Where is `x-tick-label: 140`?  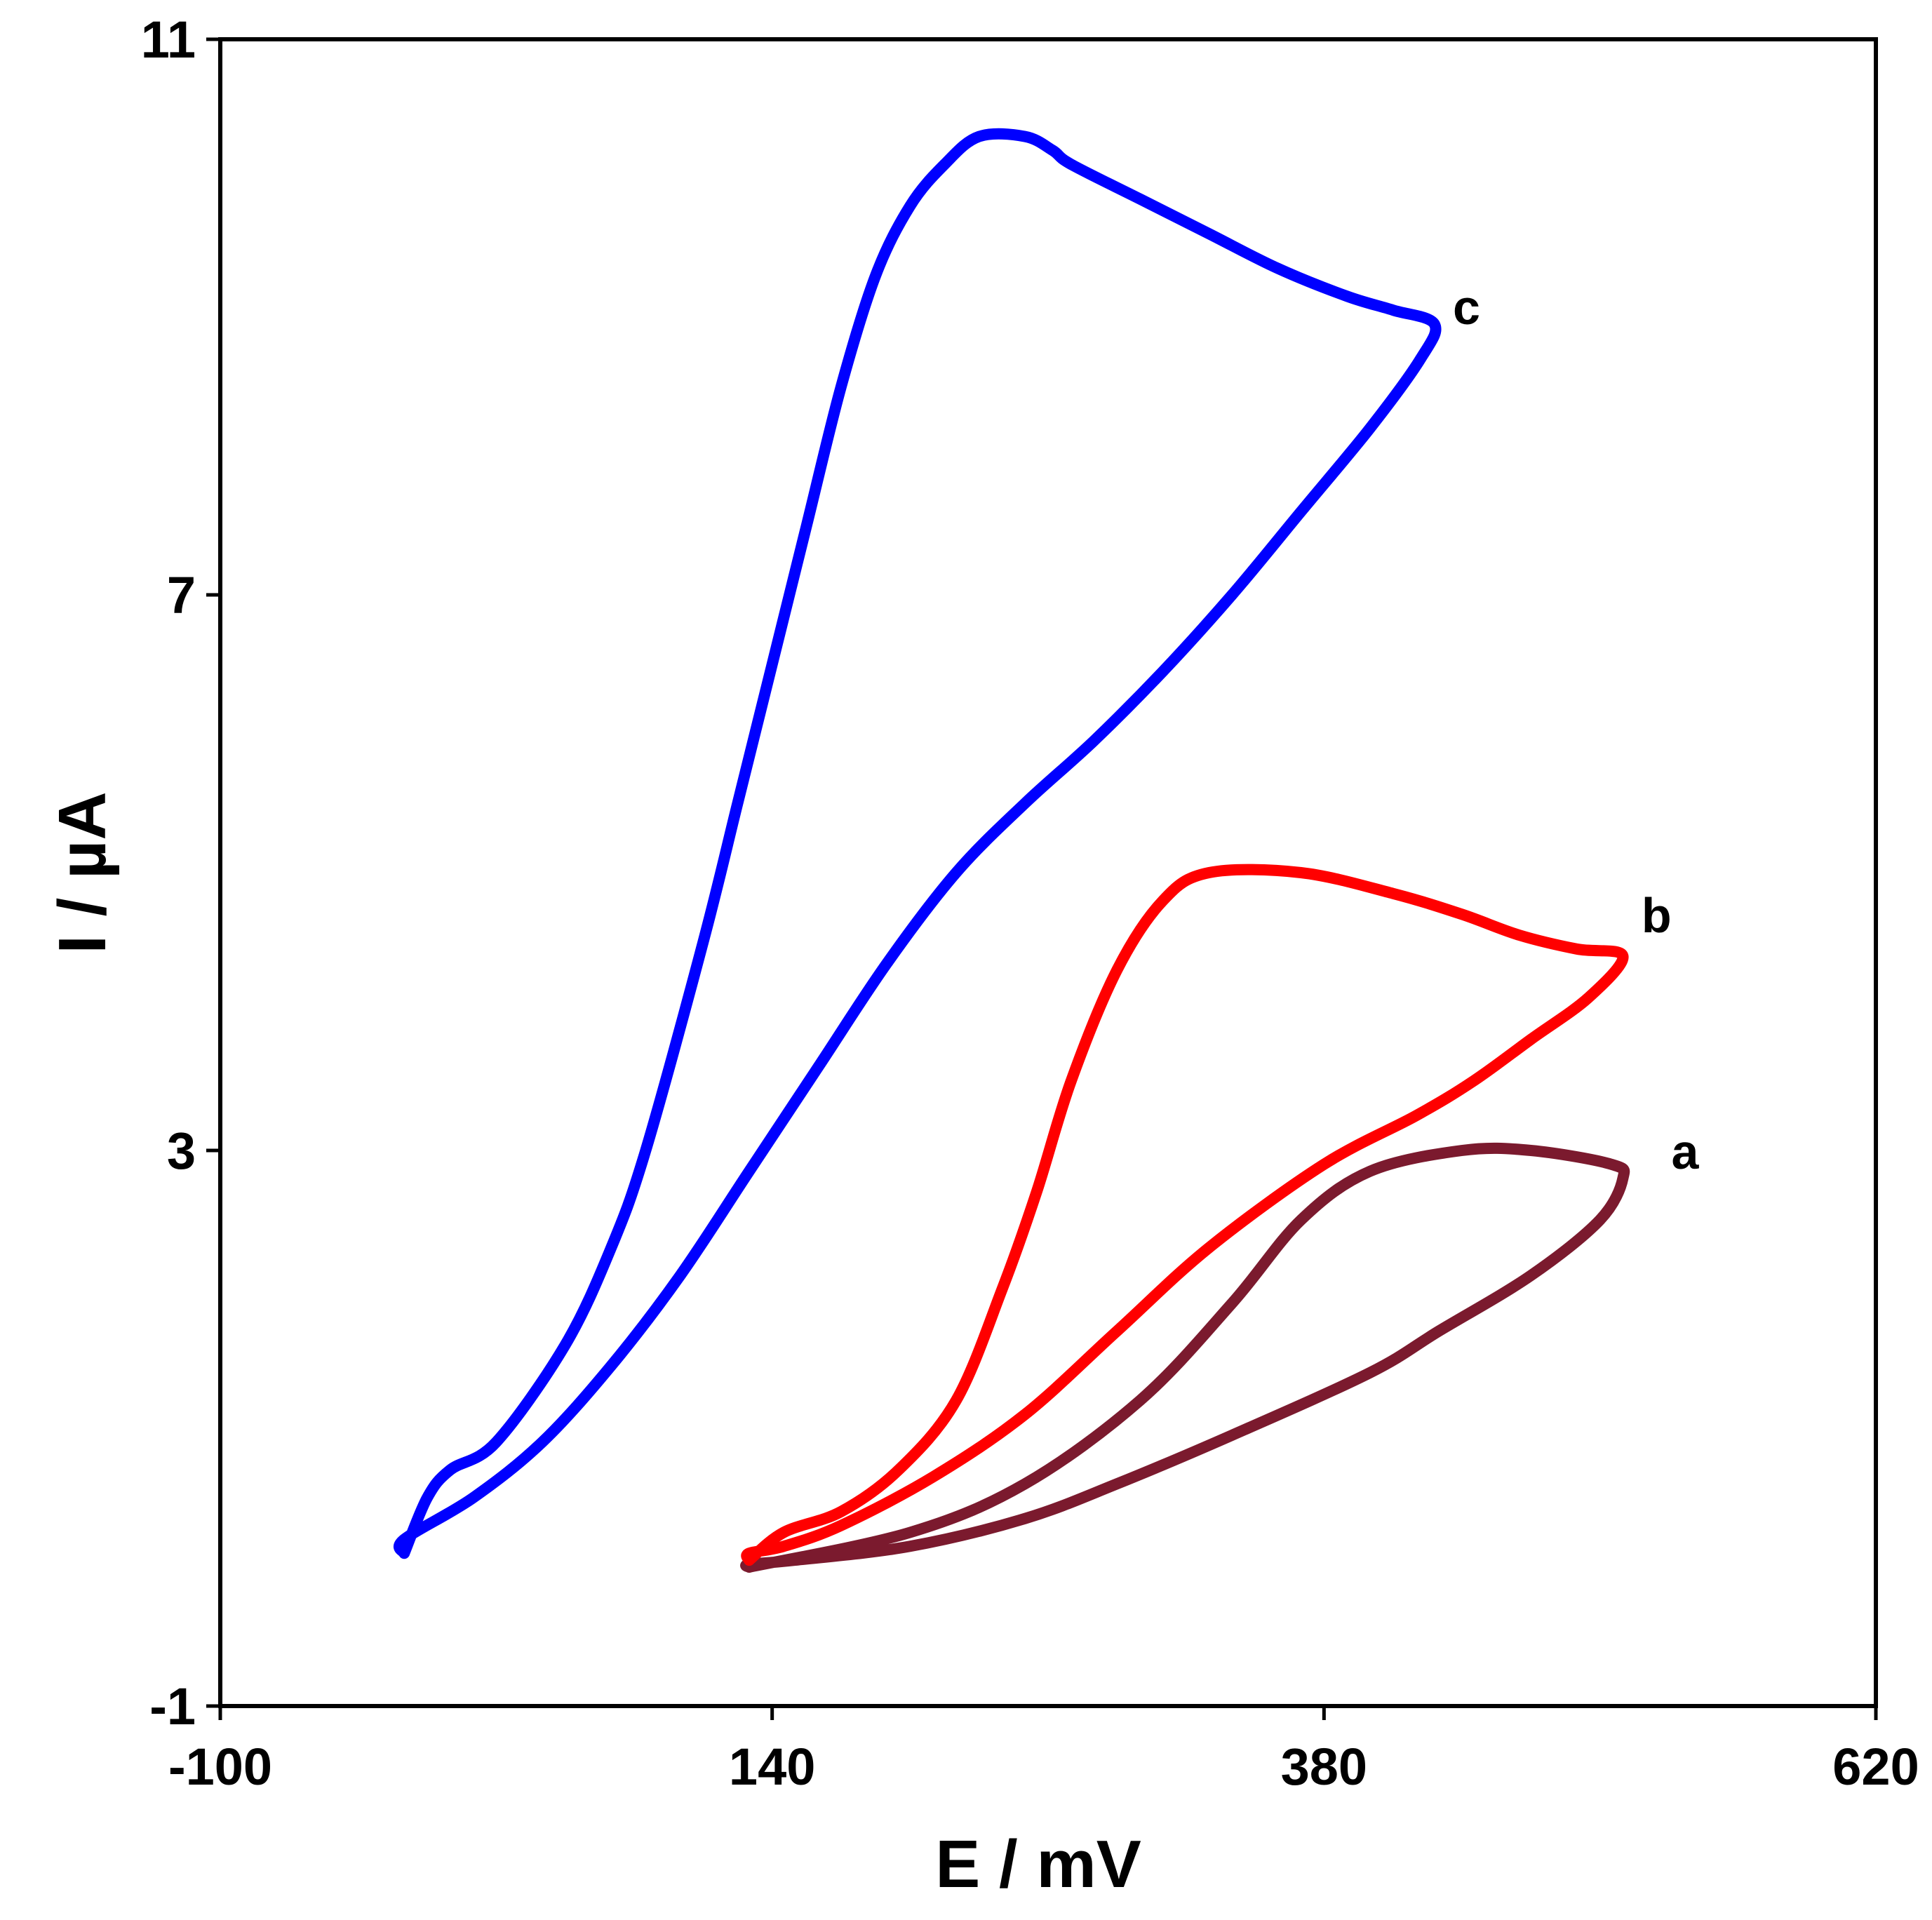 x-tick-label: 140 is located at coordinates (772, 1767).